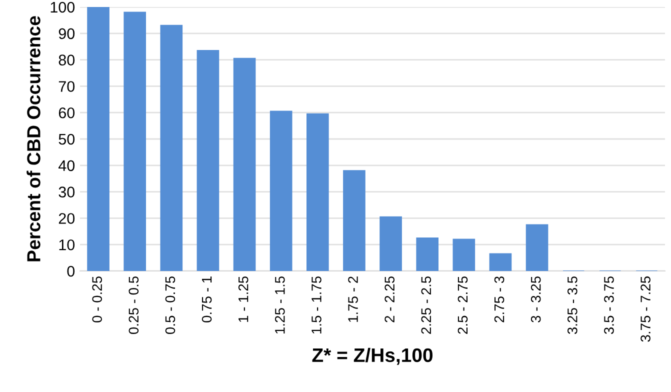 Image resolution: width=671 pixels, height=392 pixels. I want to click on x-tick-label: 0.75 - 1, so click(207, 299).